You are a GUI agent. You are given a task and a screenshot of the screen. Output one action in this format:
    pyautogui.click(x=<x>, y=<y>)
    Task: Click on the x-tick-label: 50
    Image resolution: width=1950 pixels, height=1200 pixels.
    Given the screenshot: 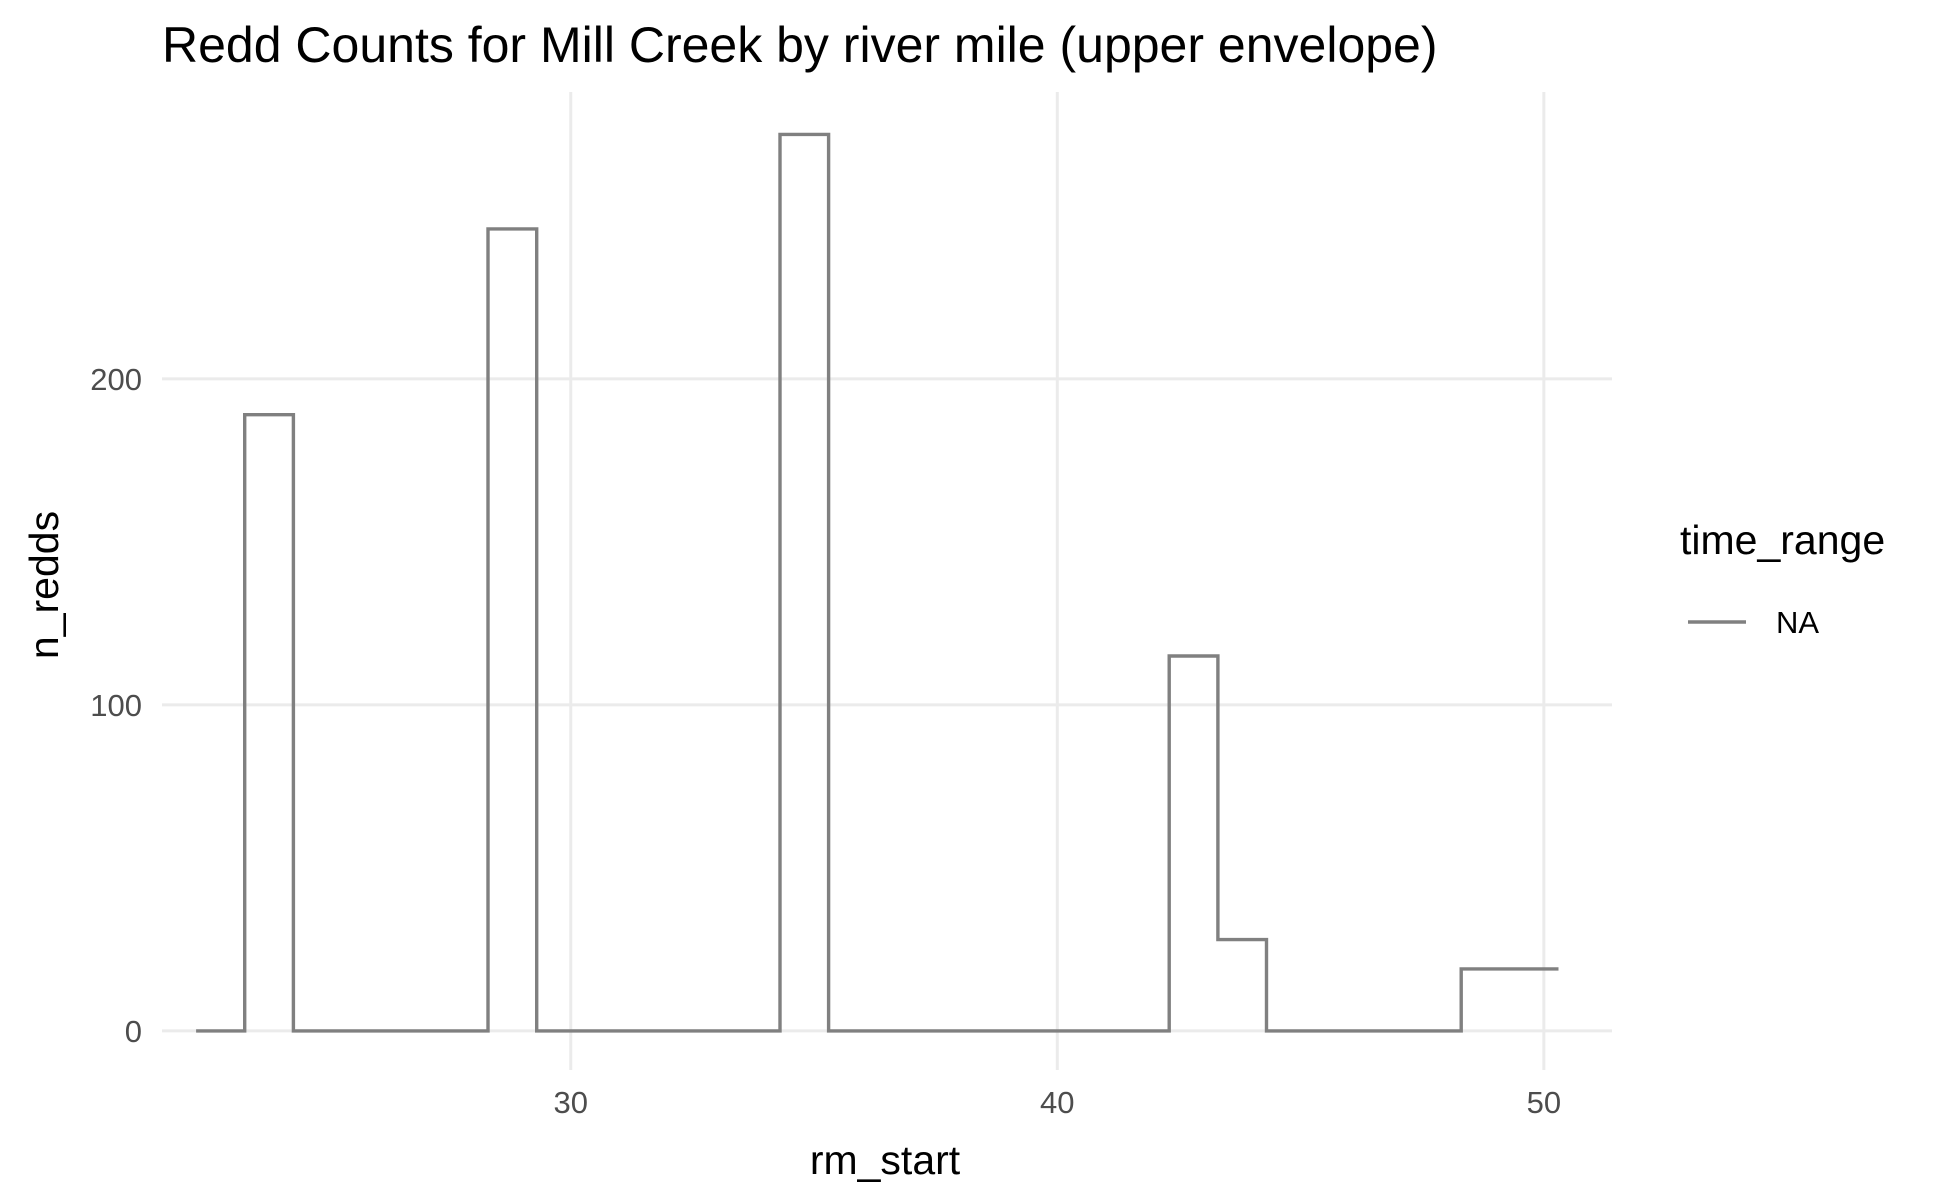 What is the action you would take?
    pyautogui.click(x=1544, y=1102)
    